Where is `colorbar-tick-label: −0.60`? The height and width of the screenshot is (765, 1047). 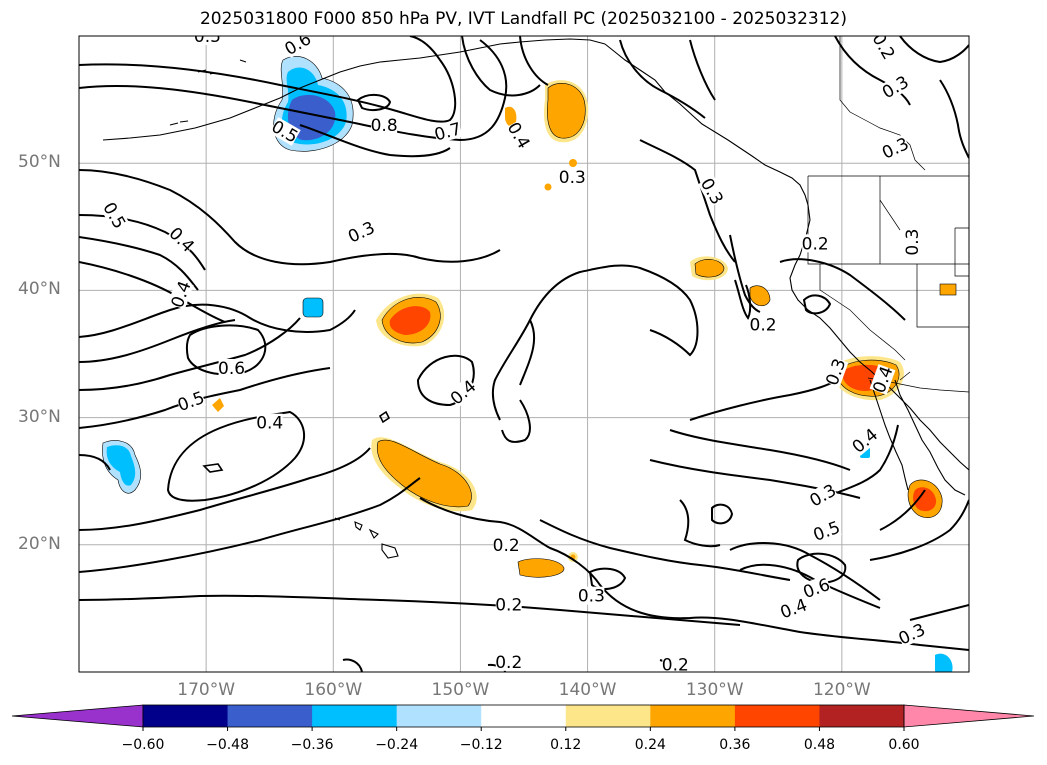
colorbar-tick-label: −0.60 is located at coordinates (143, 745).